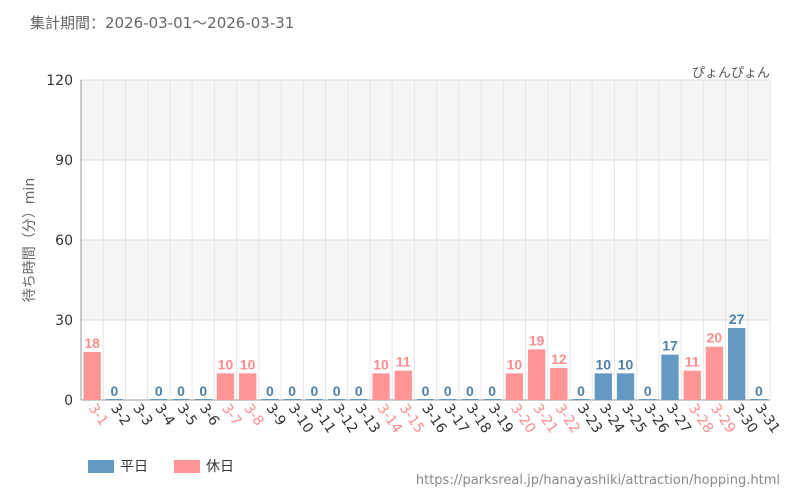 The width and height of the screenshot is (800, 500). What do you see at coordinates (101, 466) in the screenshot?
I see `legend-swatch-weekday` at bounding box center [101, 466].